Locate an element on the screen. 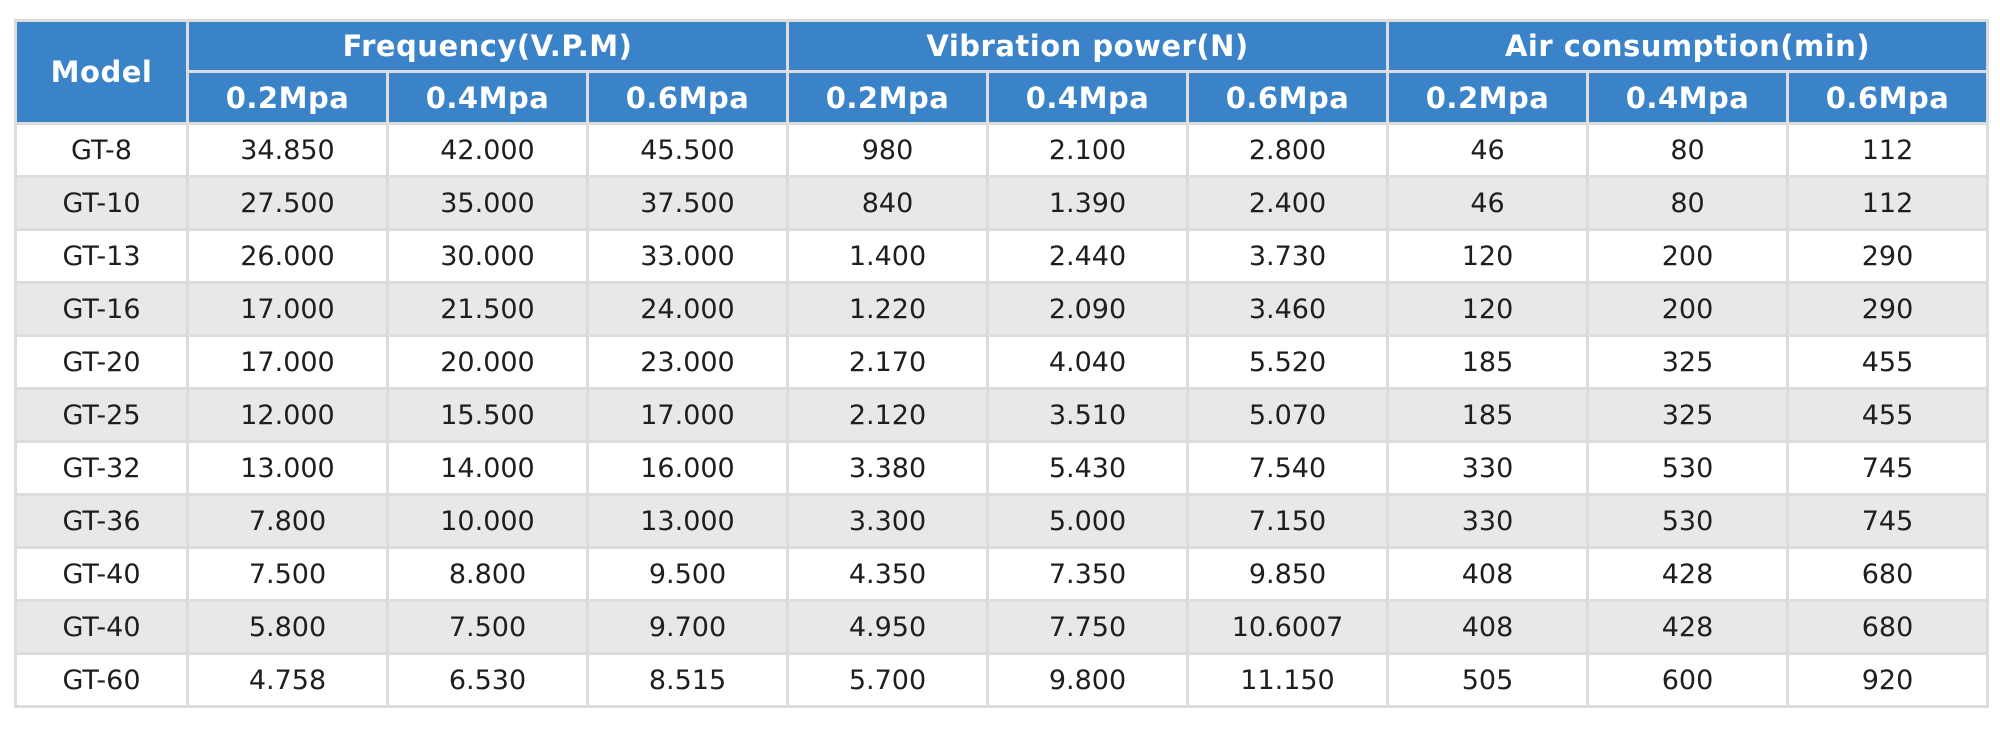 The image size is (2000, 732). air-consumption-cell: 185 is located at coordinates (1488, 362).